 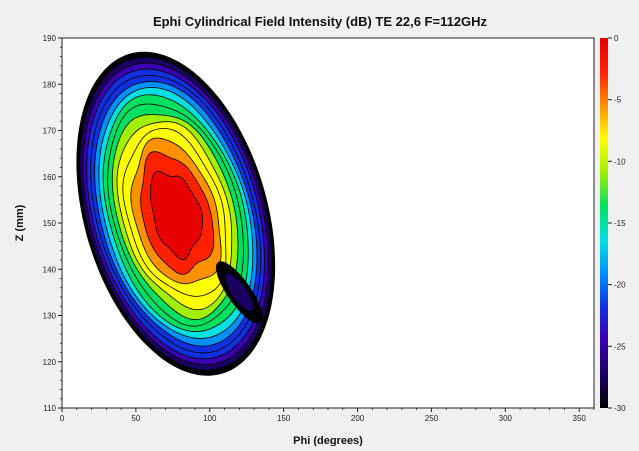 I want to click on x-tick-label: 150, so click(x=284, y=418).